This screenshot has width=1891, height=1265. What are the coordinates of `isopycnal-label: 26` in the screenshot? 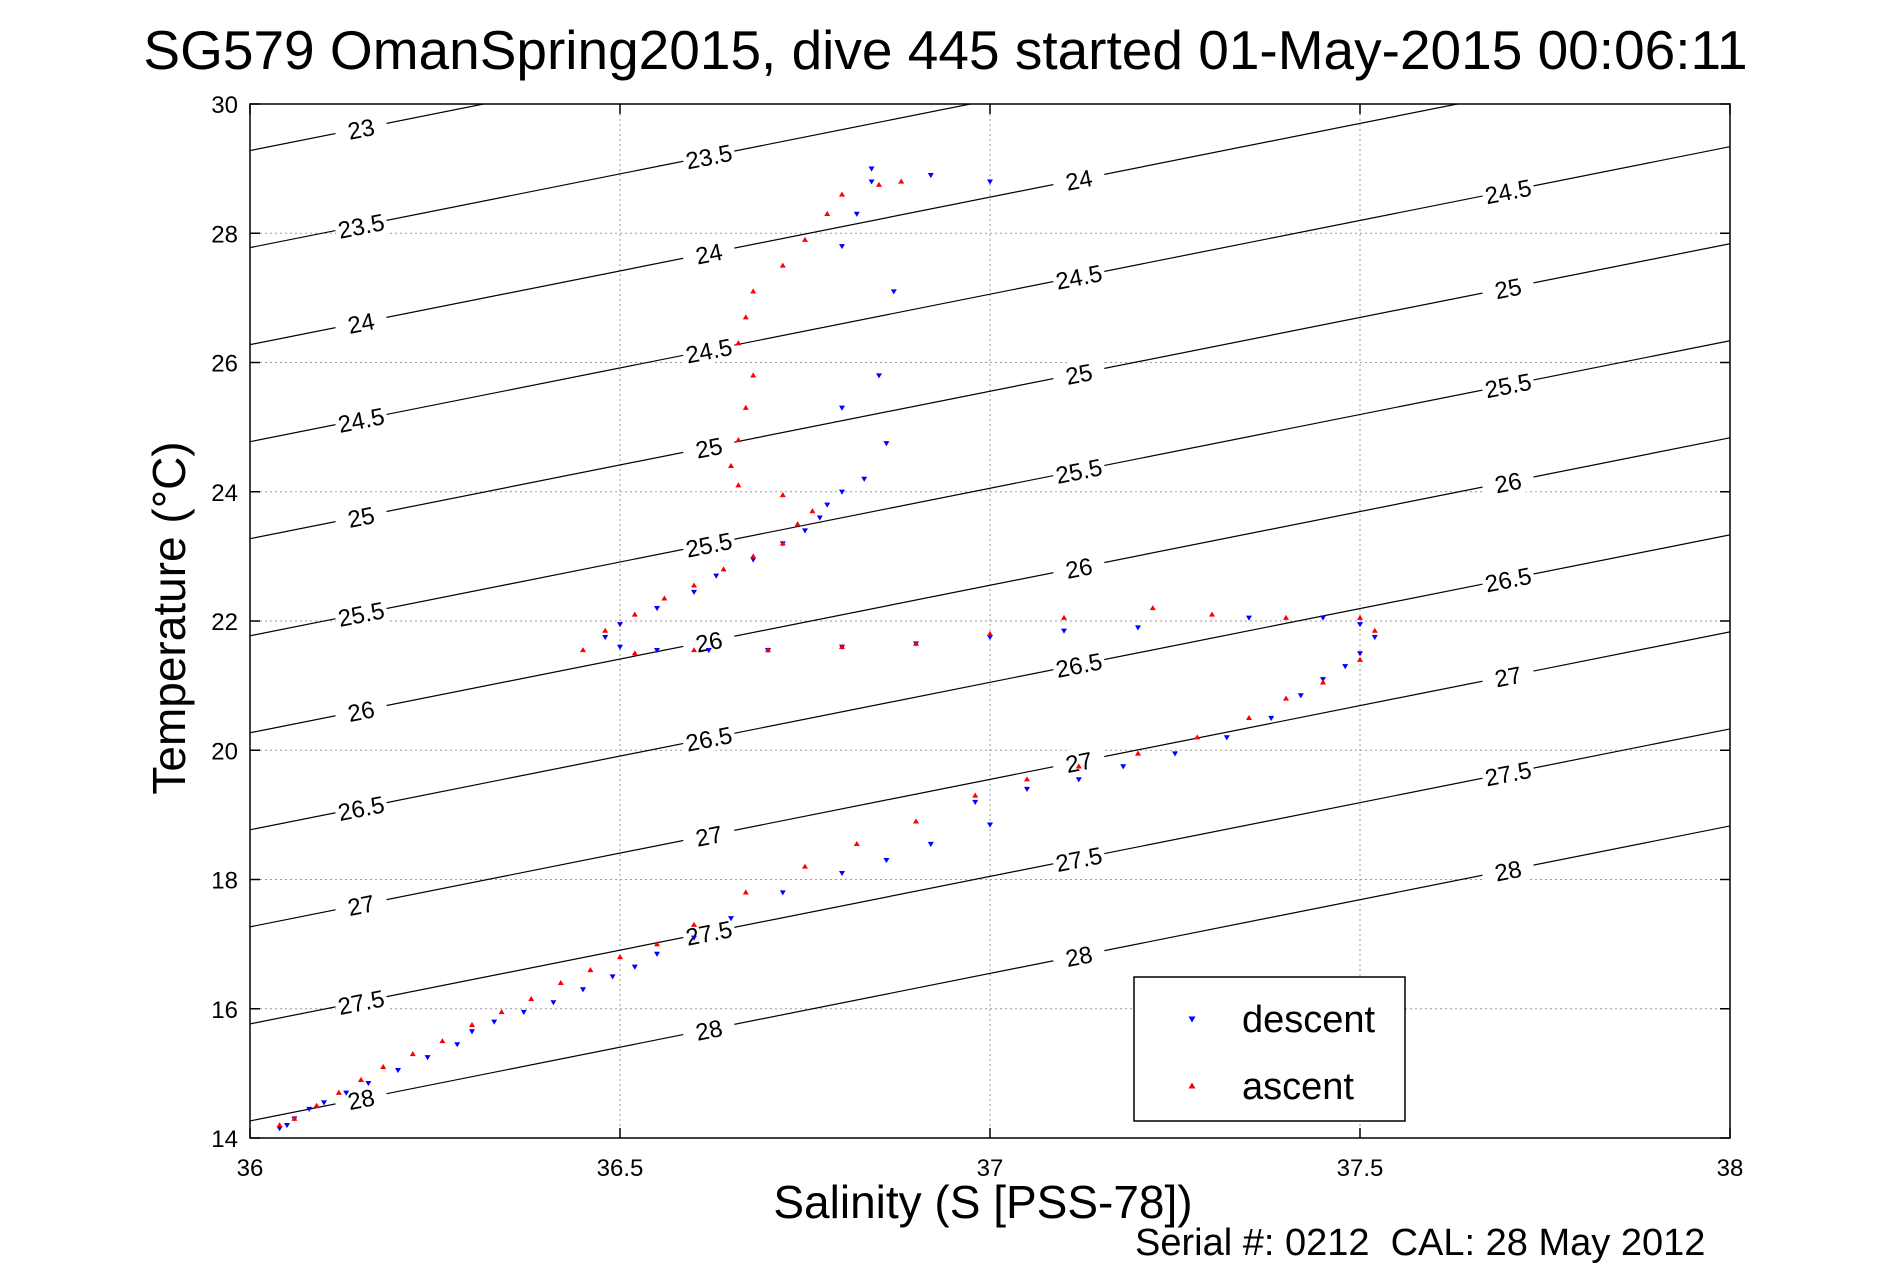 It's located at (1078, 567).